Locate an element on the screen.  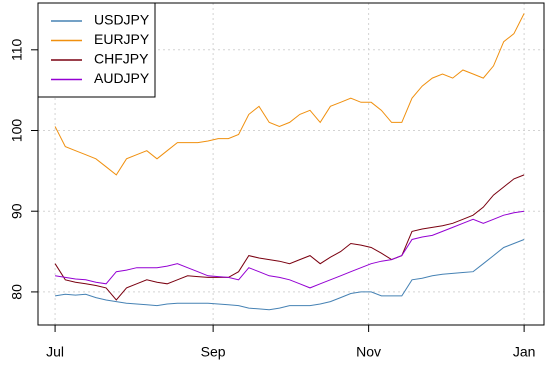
x-tick-label: Nov is located at coordinates (368, 352).